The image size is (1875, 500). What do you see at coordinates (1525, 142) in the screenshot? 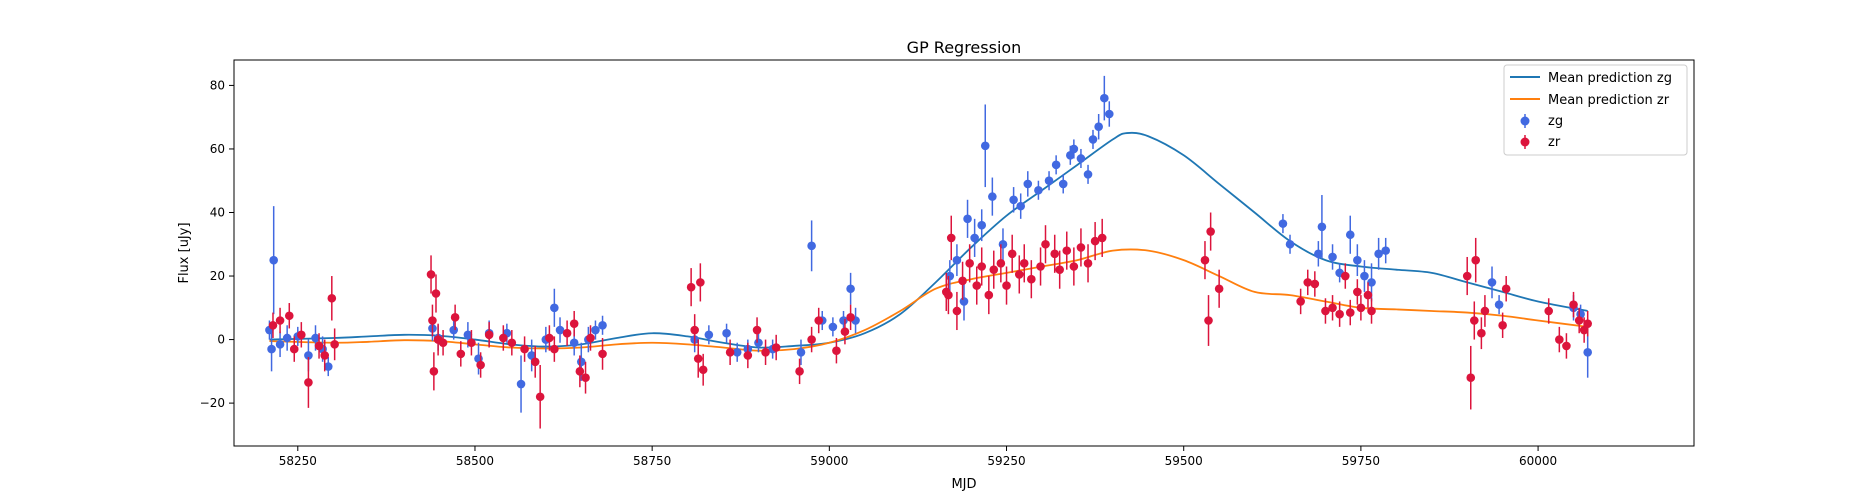
I see `legend-swatch-zr-marker` at bounding box center [1525, 142].